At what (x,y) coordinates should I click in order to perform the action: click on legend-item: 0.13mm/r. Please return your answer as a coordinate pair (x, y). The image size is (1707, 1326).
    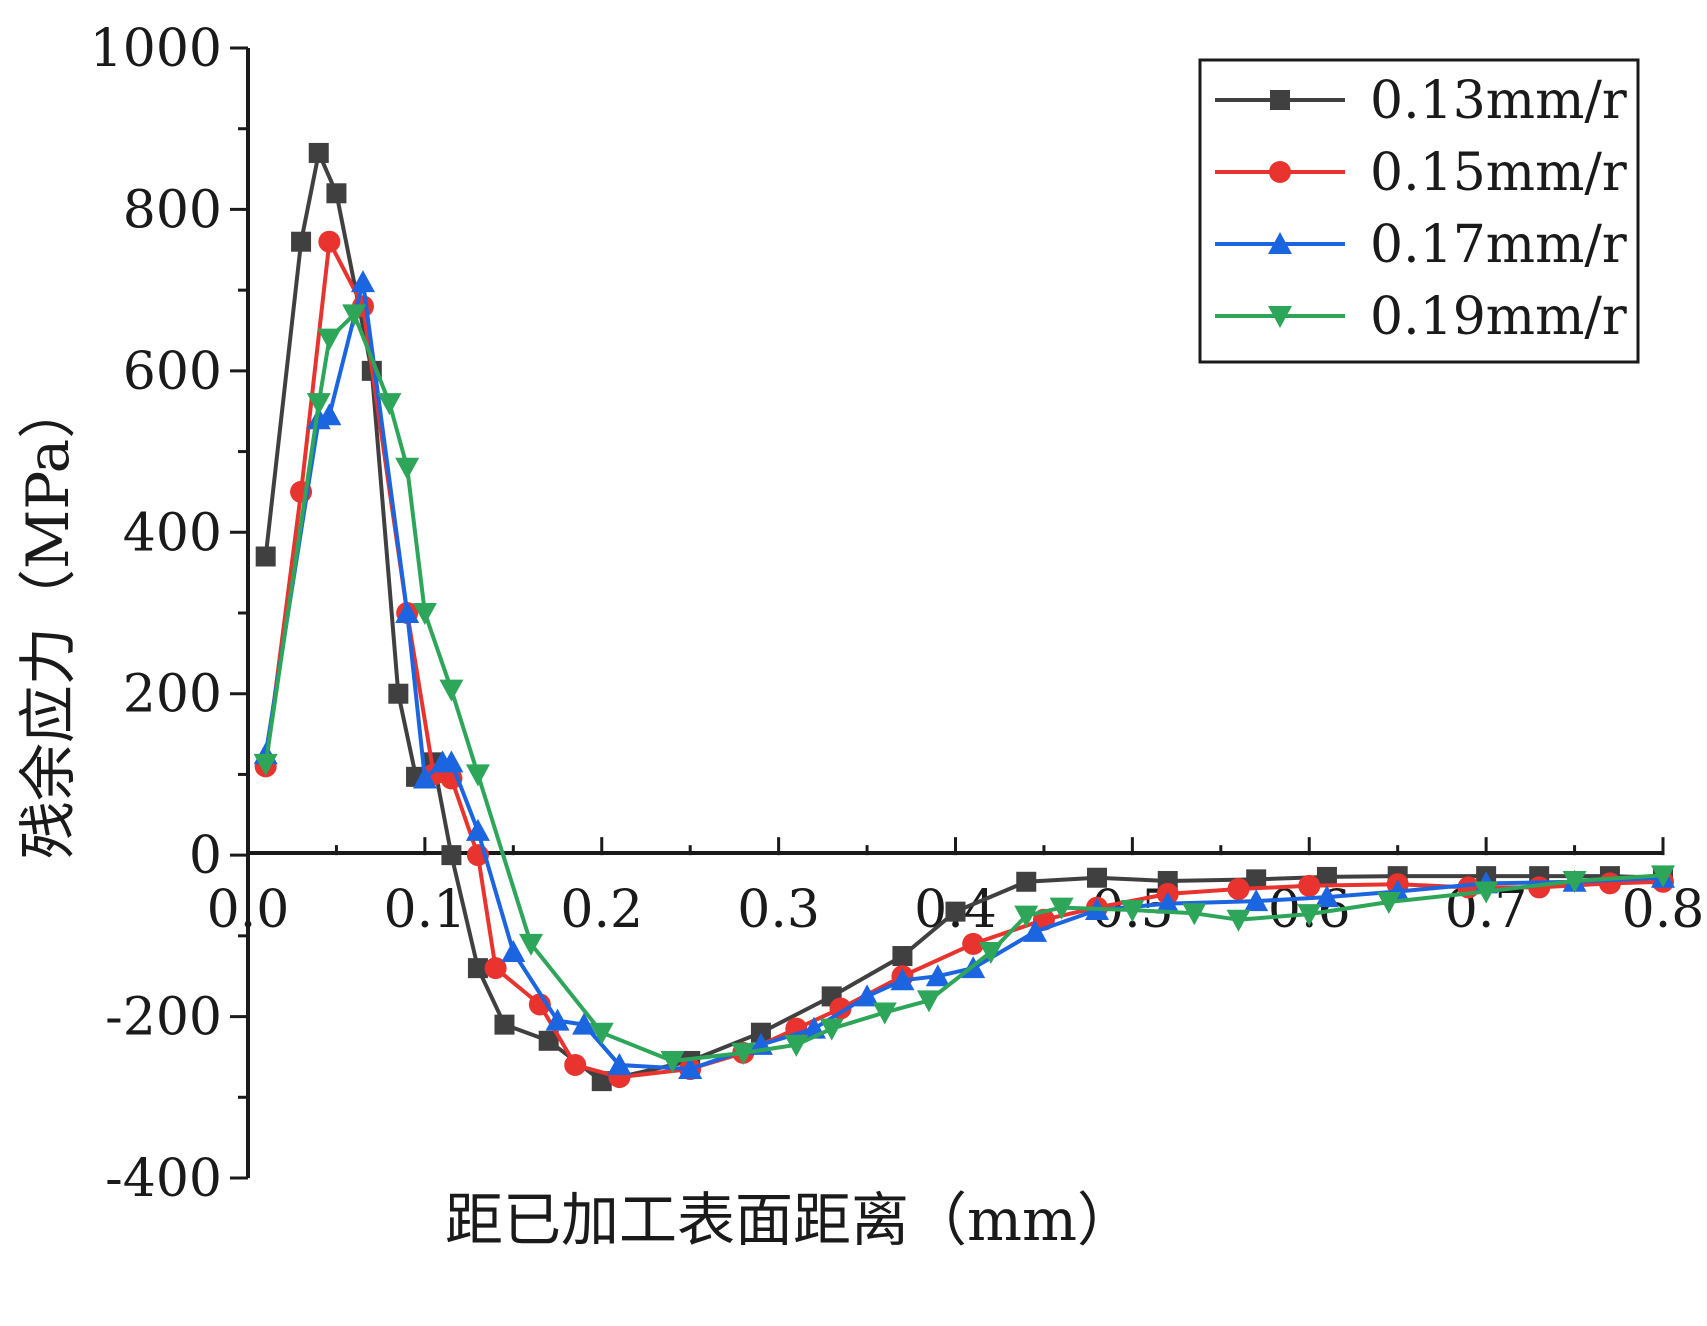
    Looking at the image, I should click on (1421, 101).